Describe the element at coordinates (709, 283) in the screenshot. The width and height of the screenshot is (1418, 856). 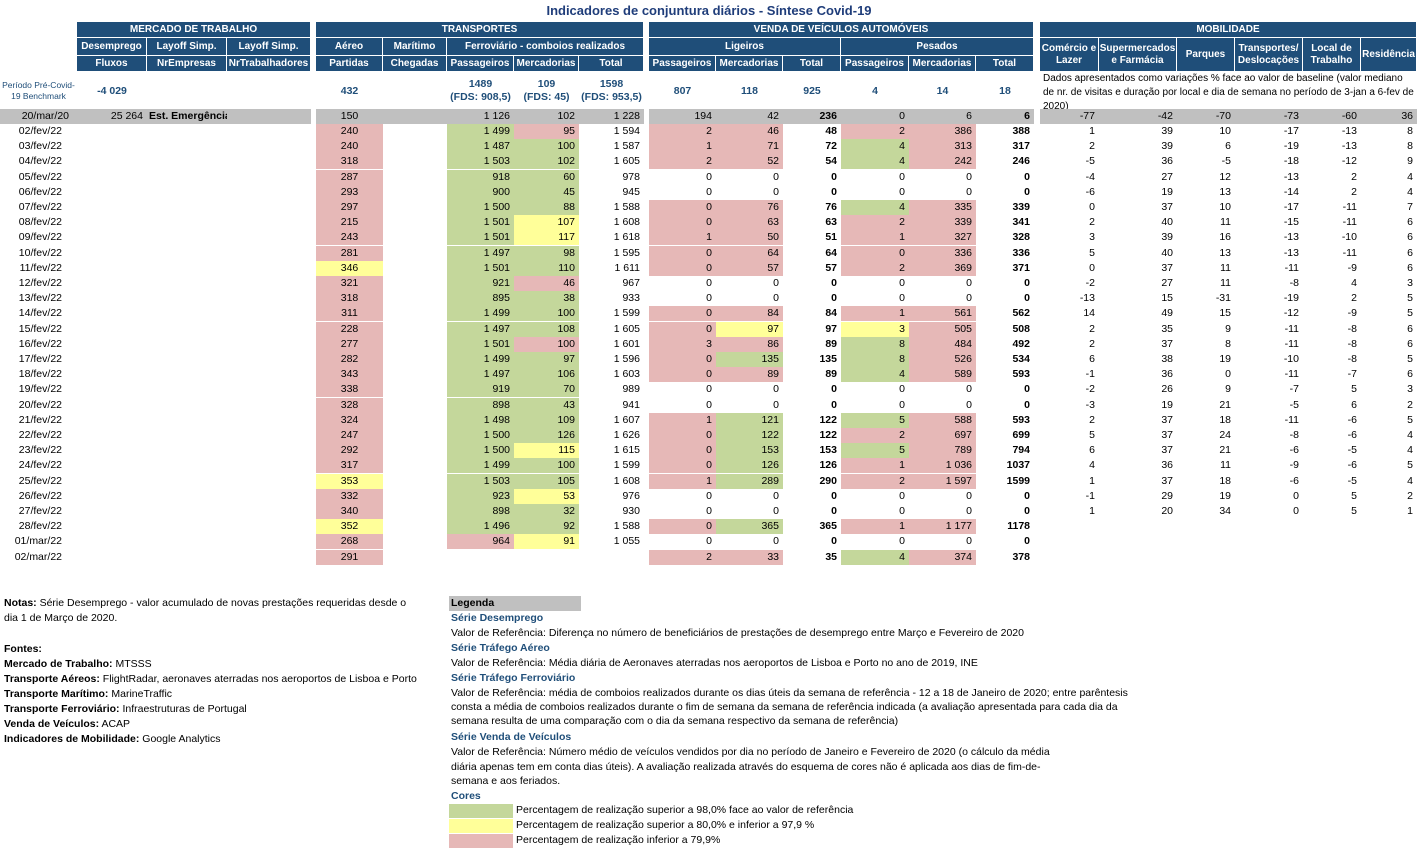
I see `table-row: 12/fev/22 321 921 46 967 0 0 0 0 0 0 -2 27 11 -8 4 3` at that location.